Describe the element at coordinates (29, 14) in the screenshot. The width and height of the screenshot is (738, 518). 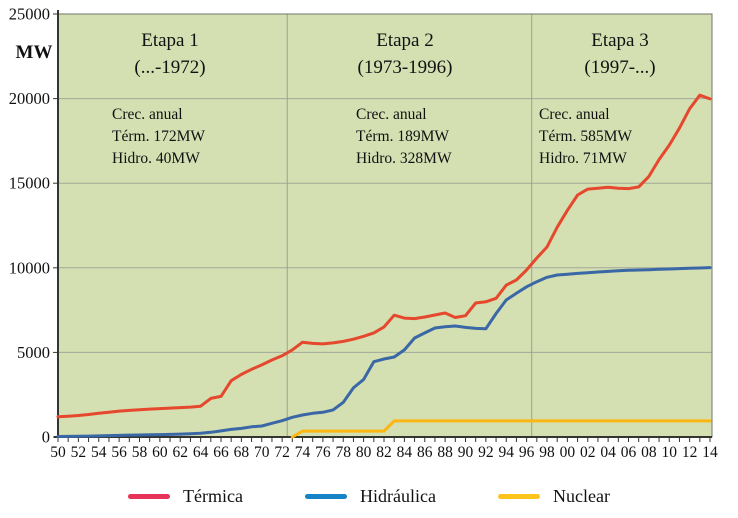
I see `svg-text: 25000` at that location.